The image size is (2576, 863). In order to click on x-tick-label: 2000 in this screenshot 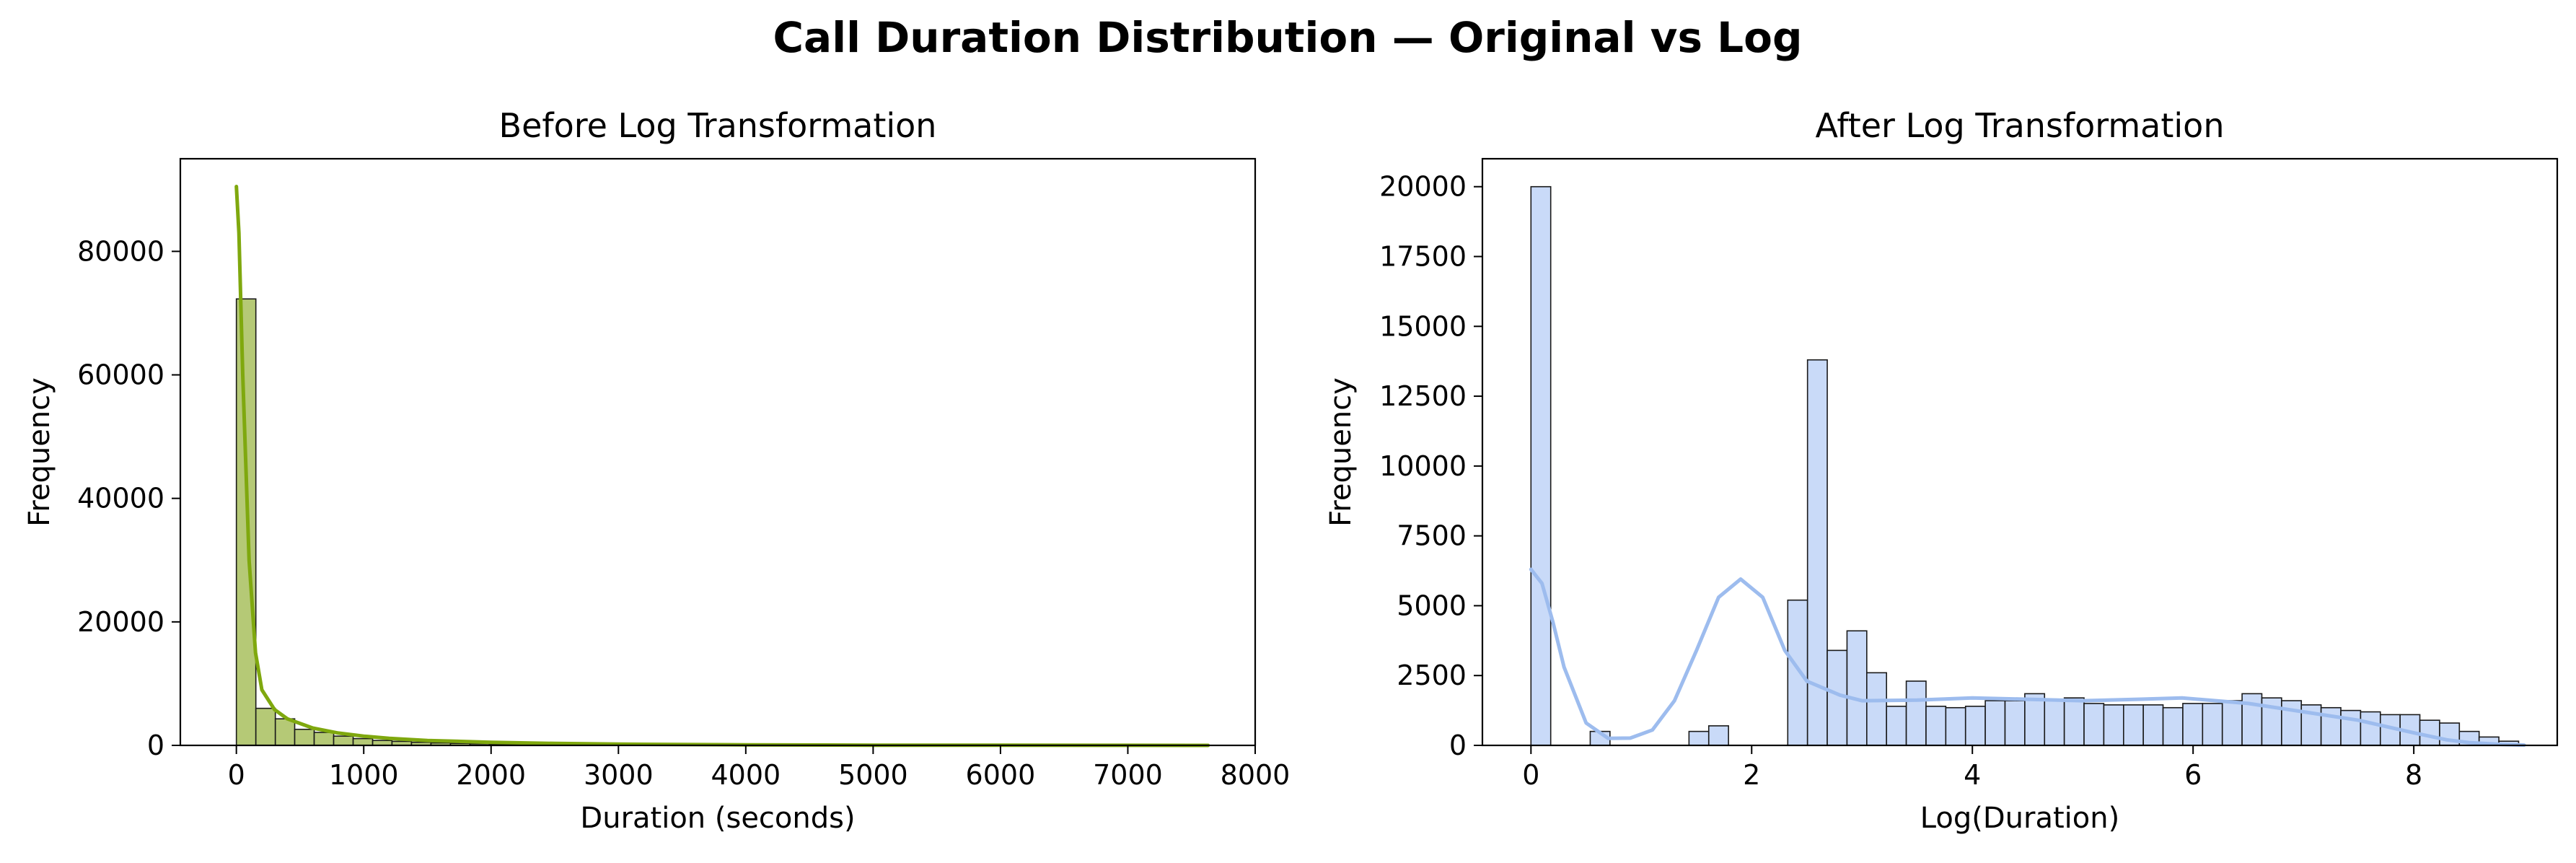, I will do `click(491, 775)`.